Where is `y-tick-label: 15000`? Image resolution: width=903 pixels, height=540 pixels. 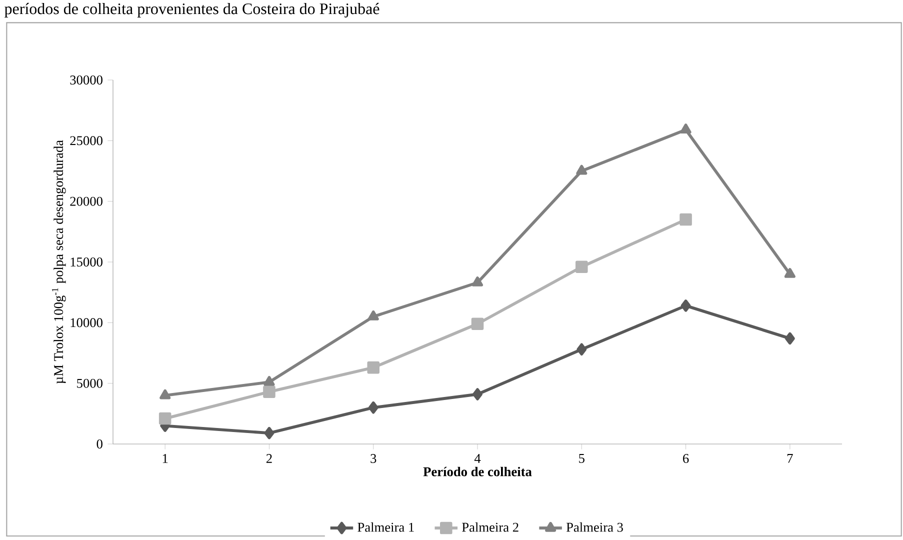 y-tick-label: 15000 is located at coordinates (86, 262).